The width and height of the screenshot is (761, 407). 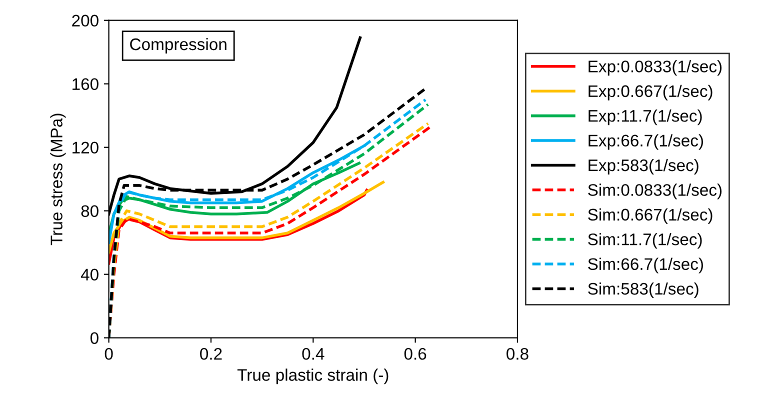 What do you see at coordinates (645, 266) in the screenshot?
I see `legend-label: Sim:66.7(1/sec)` at bounding box center [645, 266].